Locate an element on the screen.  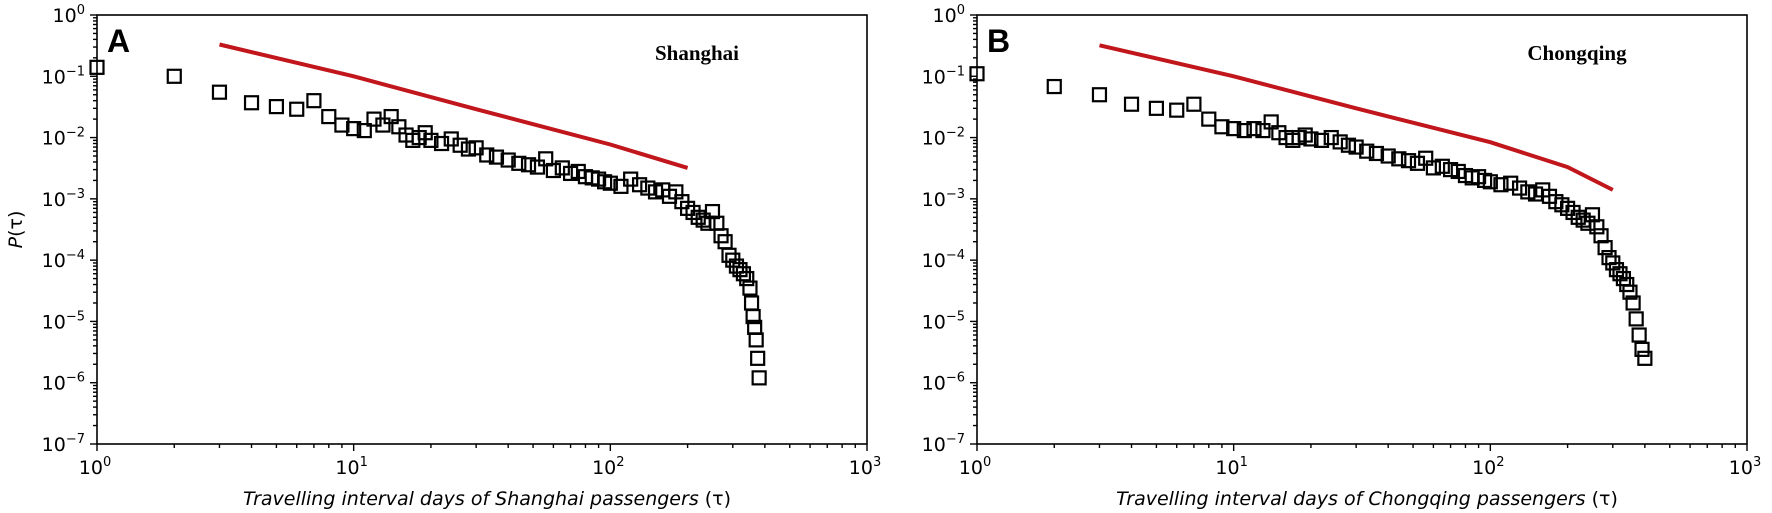
y-tick-exponent: −3 is located at coordinates (75, 194).